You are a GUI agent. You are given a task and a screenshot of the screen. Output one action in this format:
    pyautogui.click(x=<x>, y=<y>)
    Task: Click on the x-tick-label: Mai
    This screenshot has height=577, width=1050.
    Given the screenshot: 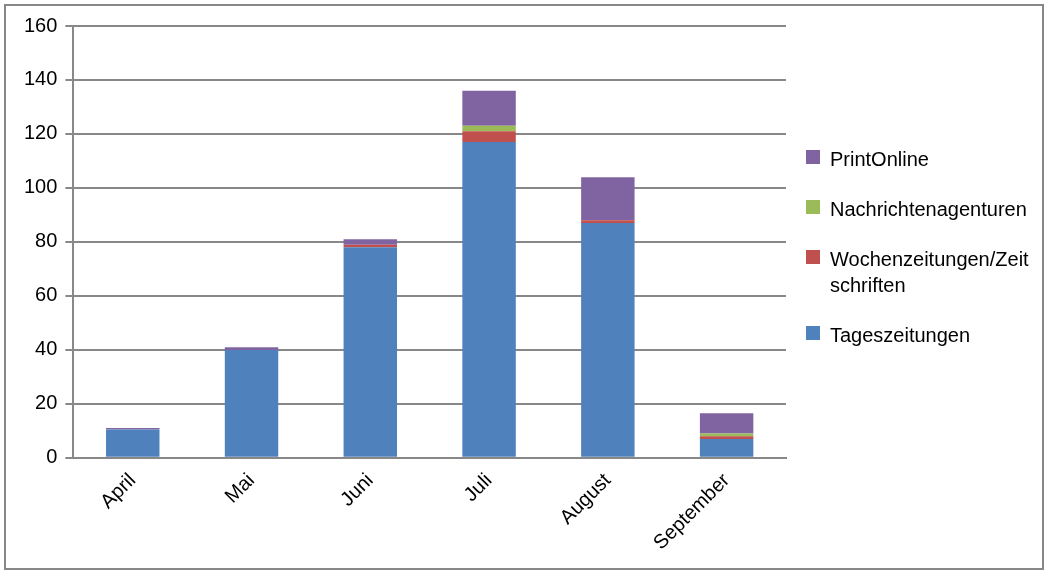 What is the action you would take?
    pyautogui.click(x=239, y=487)
    